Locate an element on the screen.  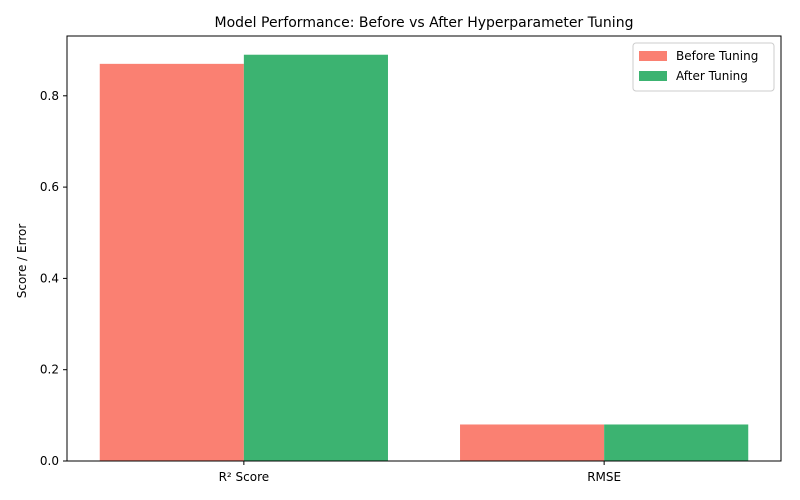
y-tick-label: 0.0 is located at coordinates (49, 461).